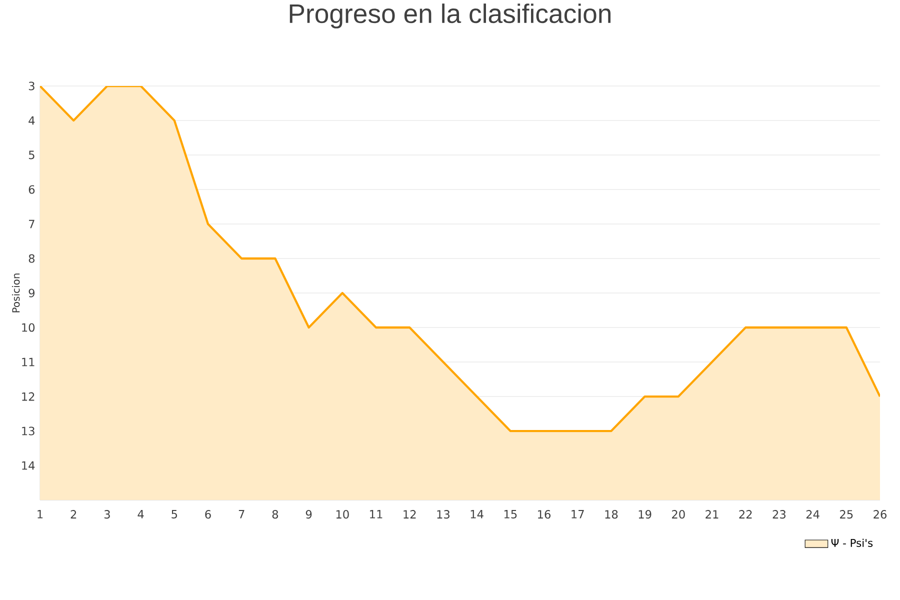  I want to click on x-tick-label: 7, so click(241, 514).